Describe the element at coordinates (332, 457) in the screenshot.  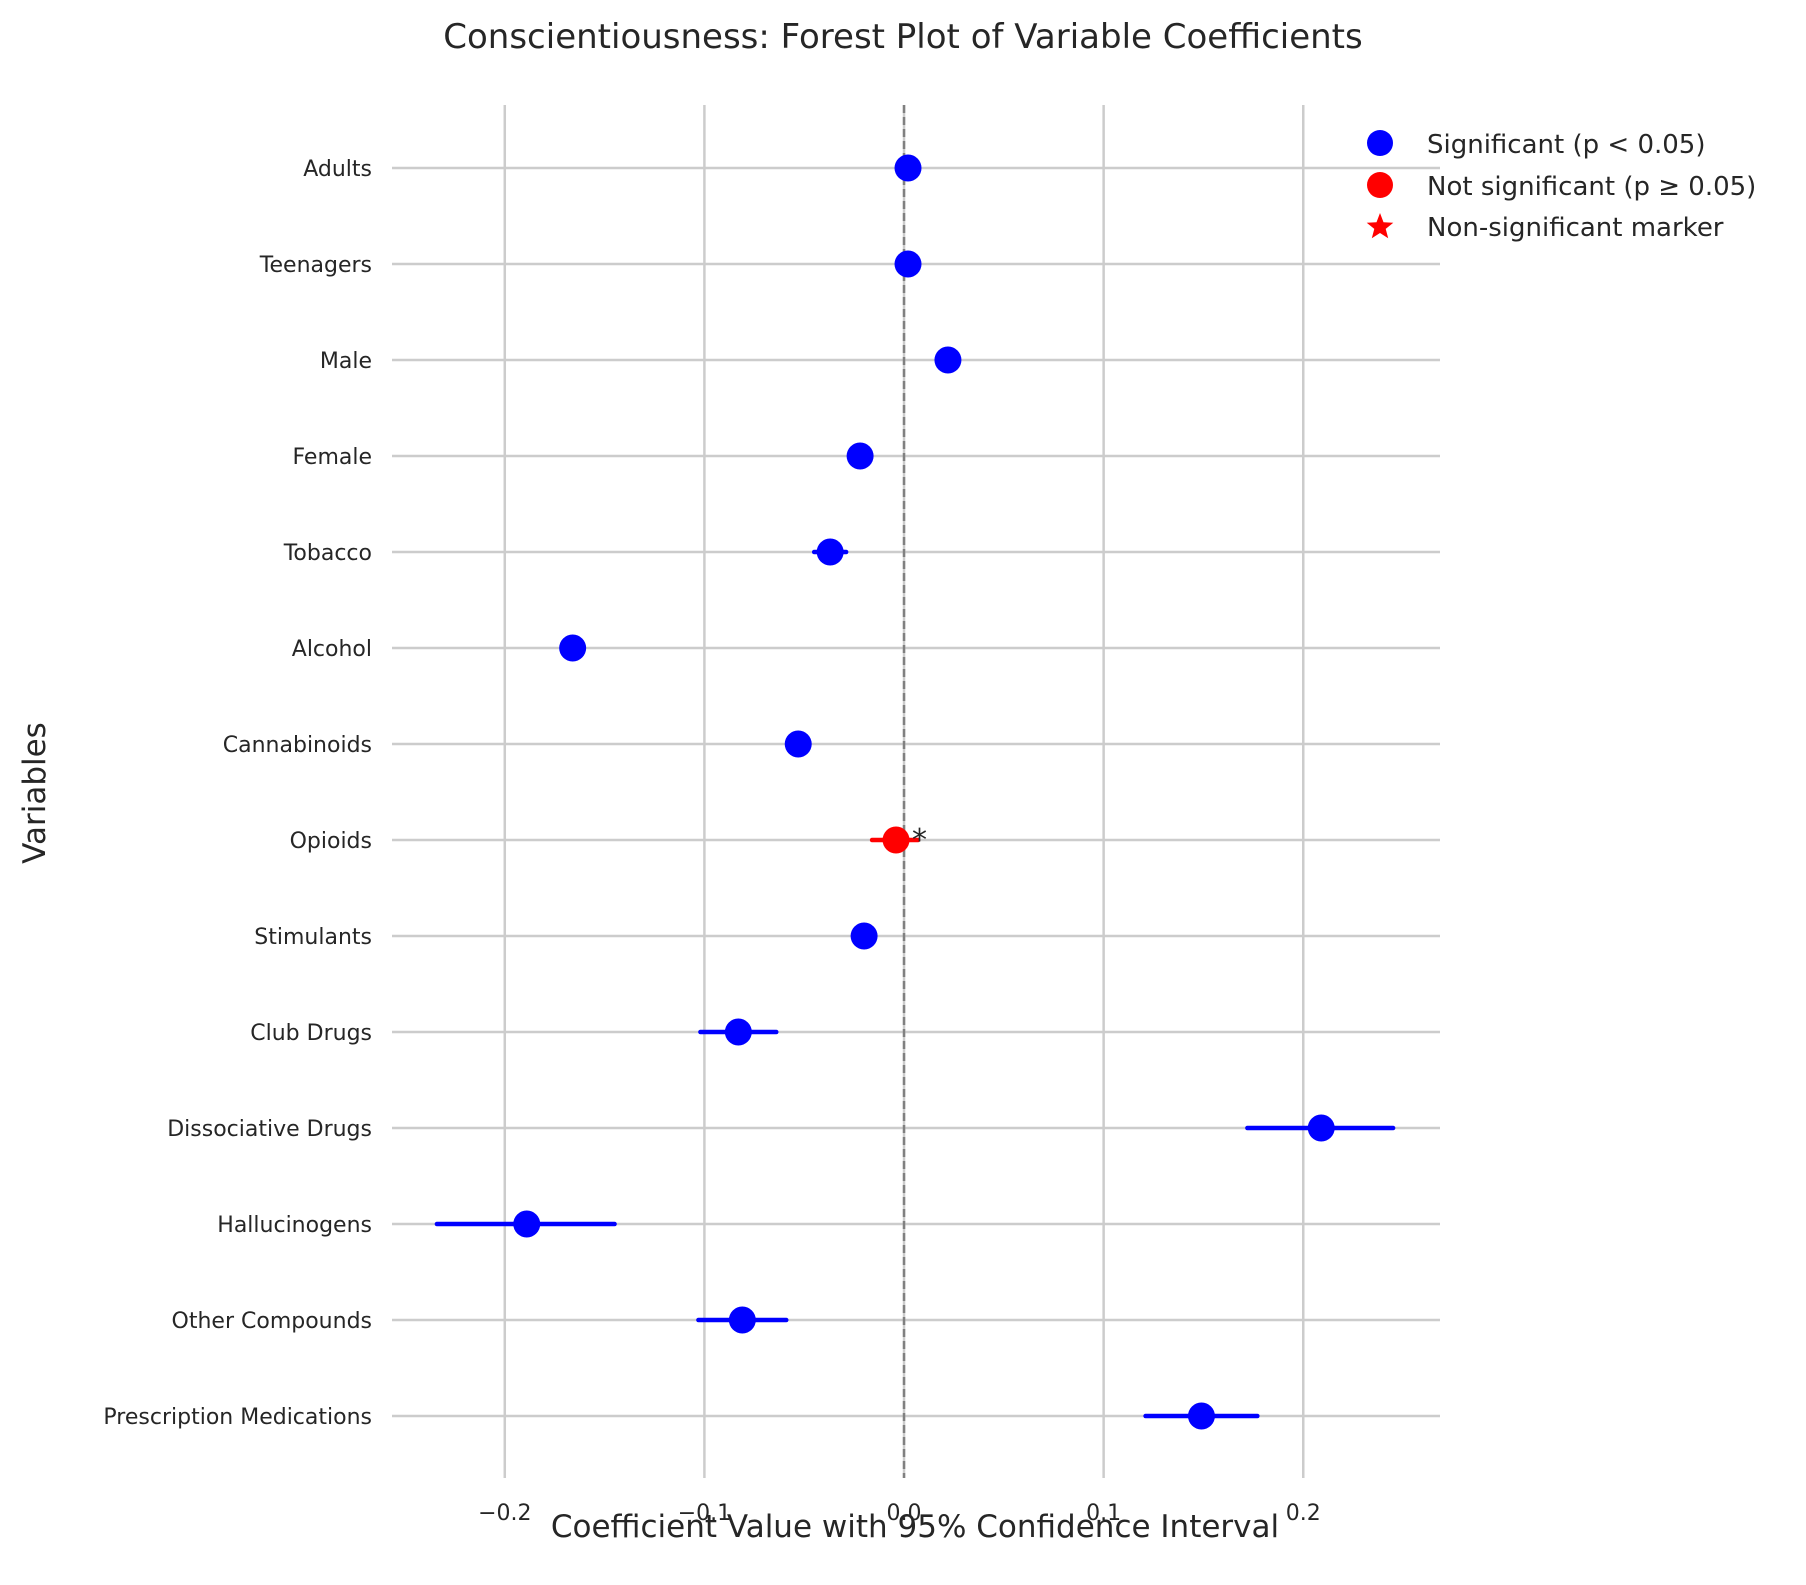
I see `y-tick-label-3: Female` at that location.